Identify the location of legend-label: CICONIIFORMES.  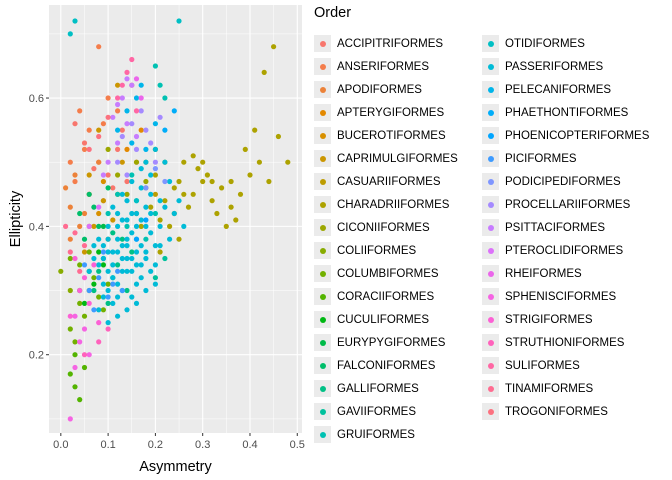
(383, 227).